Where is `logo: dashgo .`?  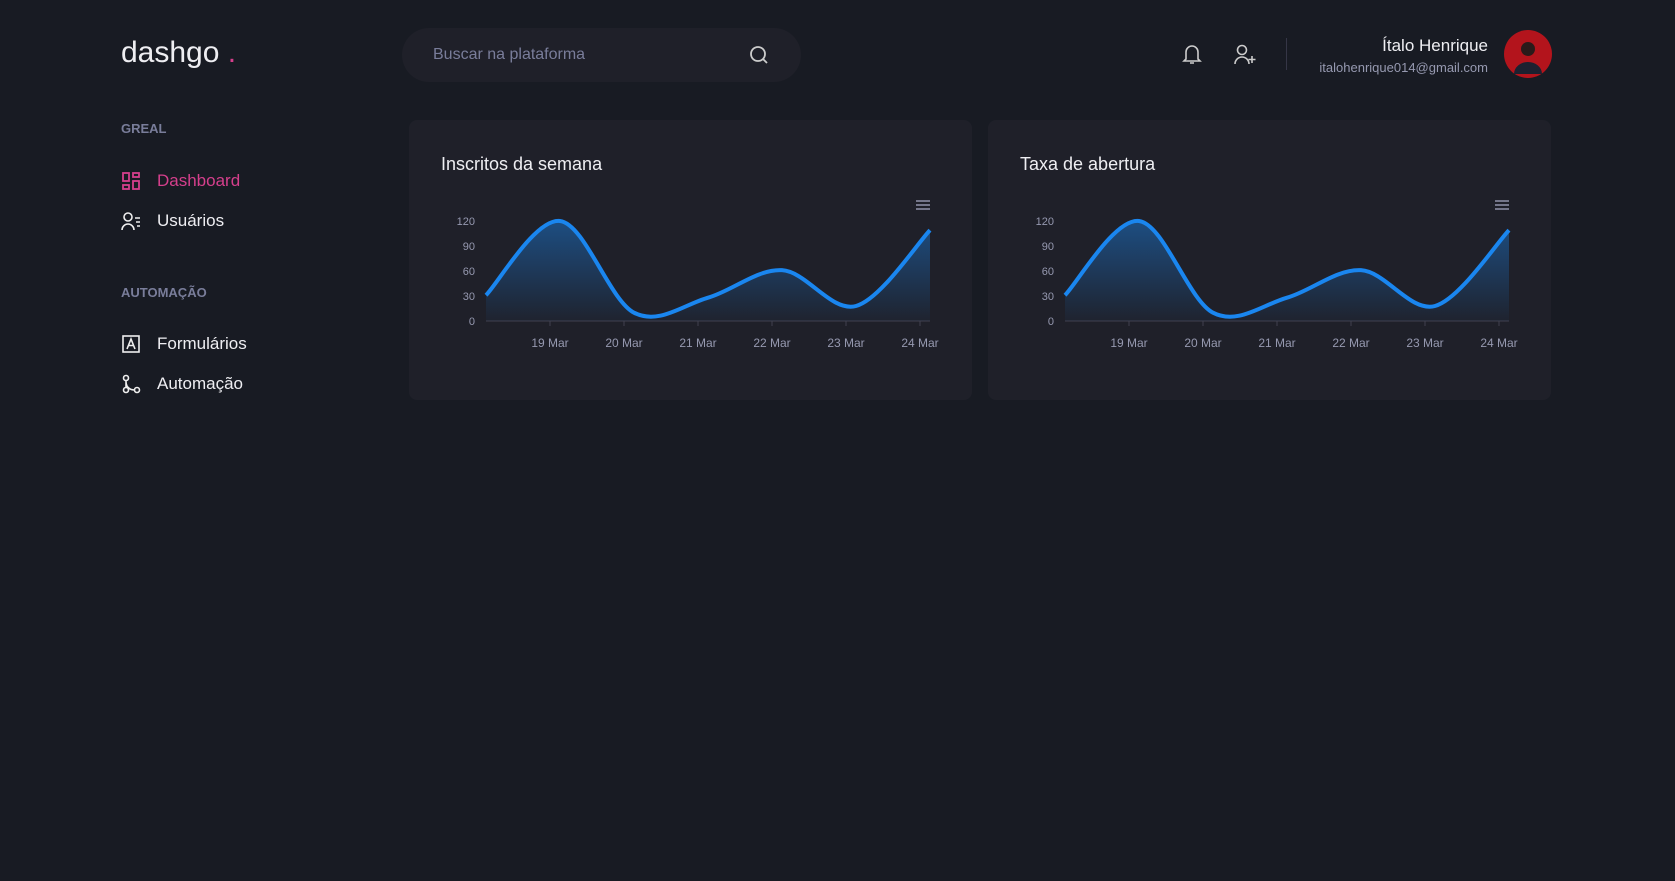 logo: dashgo . is located at coordinates (178, 53).